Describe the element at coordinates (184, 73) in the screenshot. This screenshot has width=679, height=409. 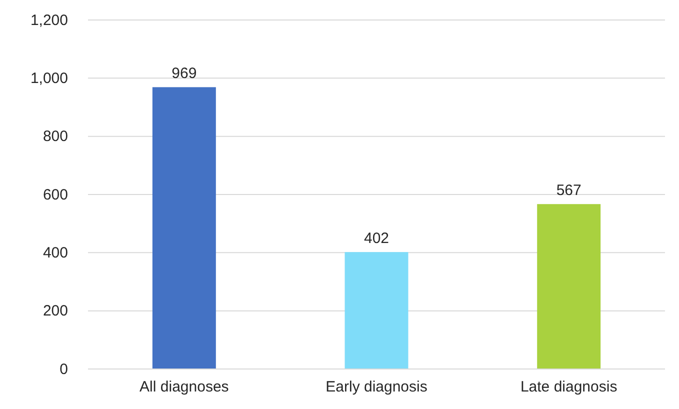
I see `data-label: 969` at that location.